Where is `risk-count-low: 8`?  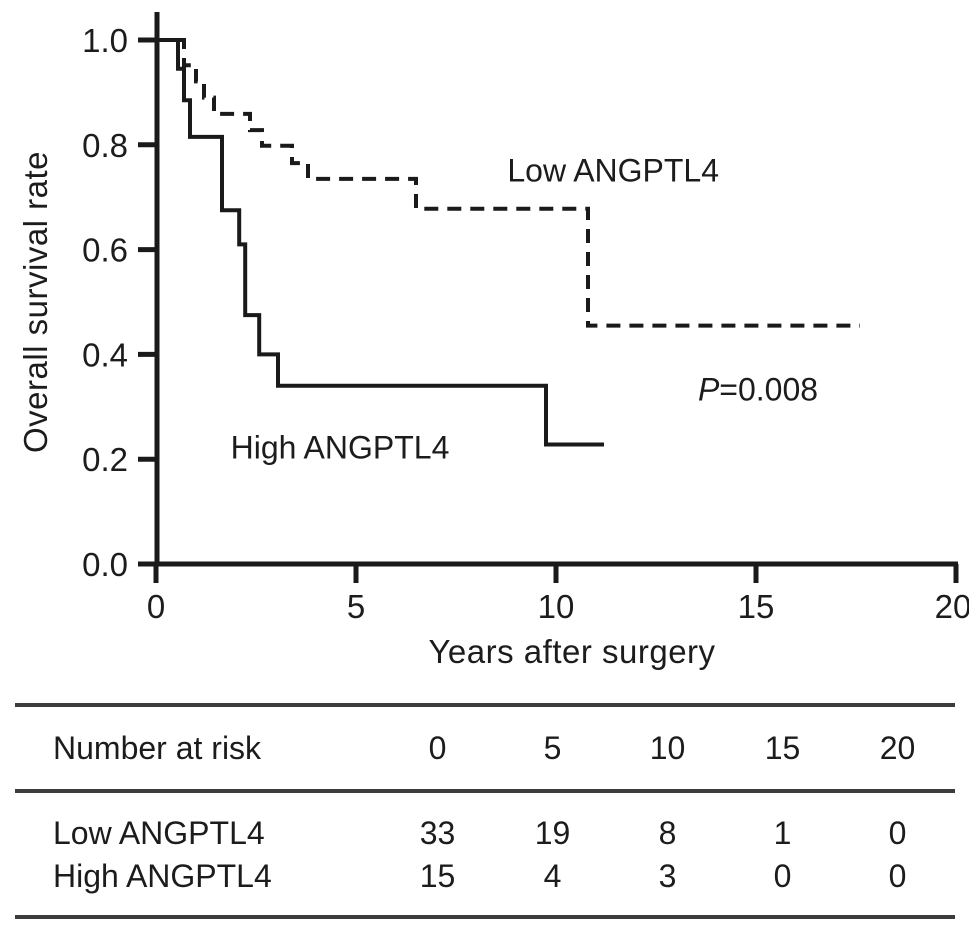
risk-count-low: 8 is located at coordinates (667, 832).